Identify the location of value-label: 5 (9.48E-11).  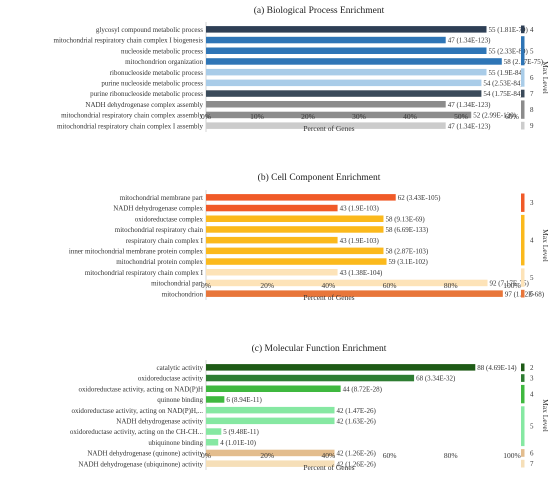
(241, 432).